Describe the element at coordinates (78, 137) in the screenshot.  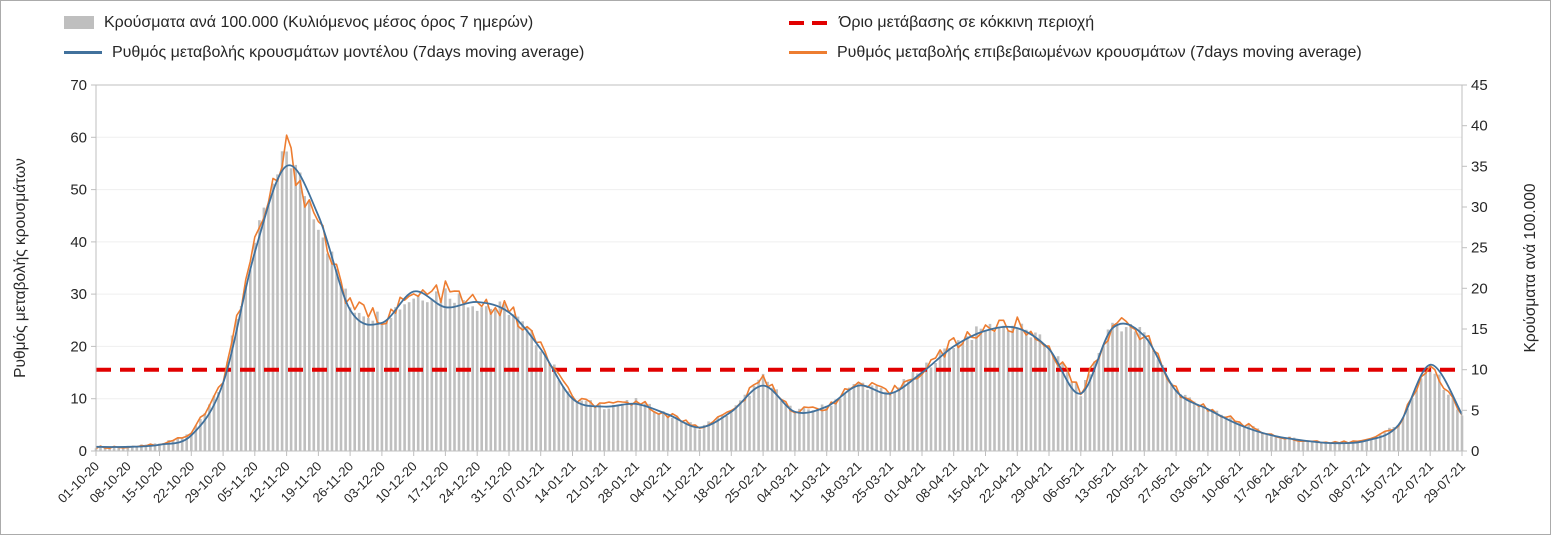
I see `y-axis-left-tick-label: 60` at that location.